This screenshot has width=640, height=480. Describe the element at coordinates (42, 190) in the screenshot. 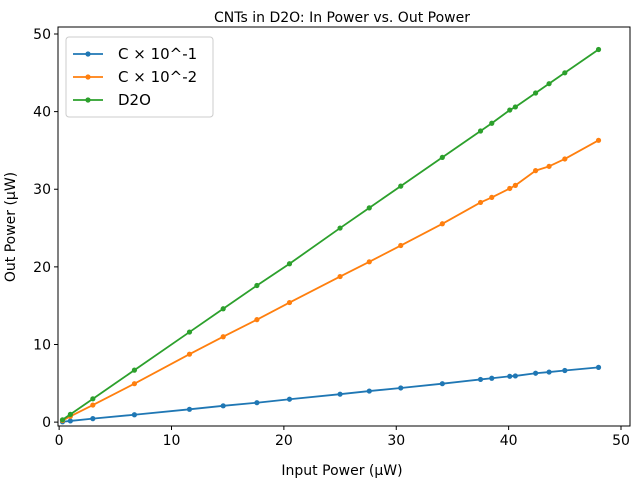

I see `y-tick-label: 30` at that location.